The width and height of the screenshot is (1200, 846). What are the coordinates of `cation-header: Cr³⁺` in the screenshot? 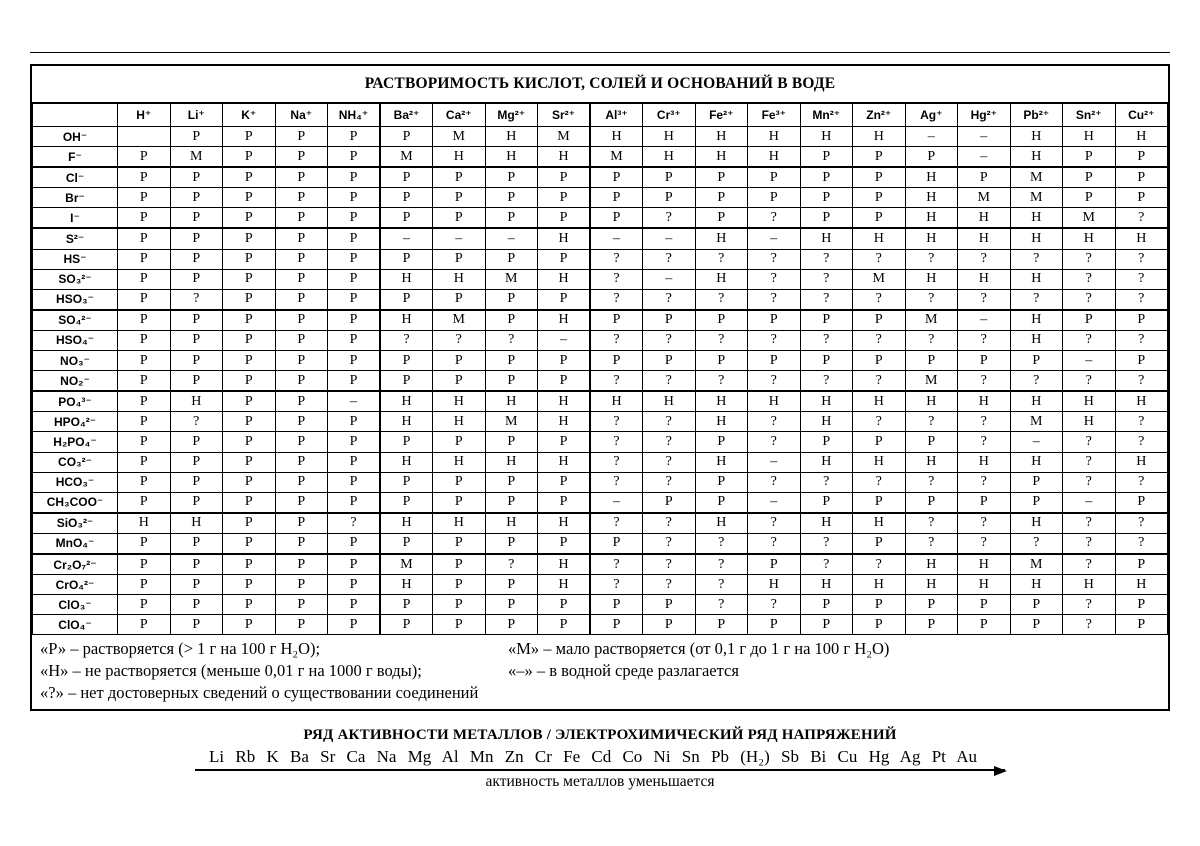 It's located at (669, 115).